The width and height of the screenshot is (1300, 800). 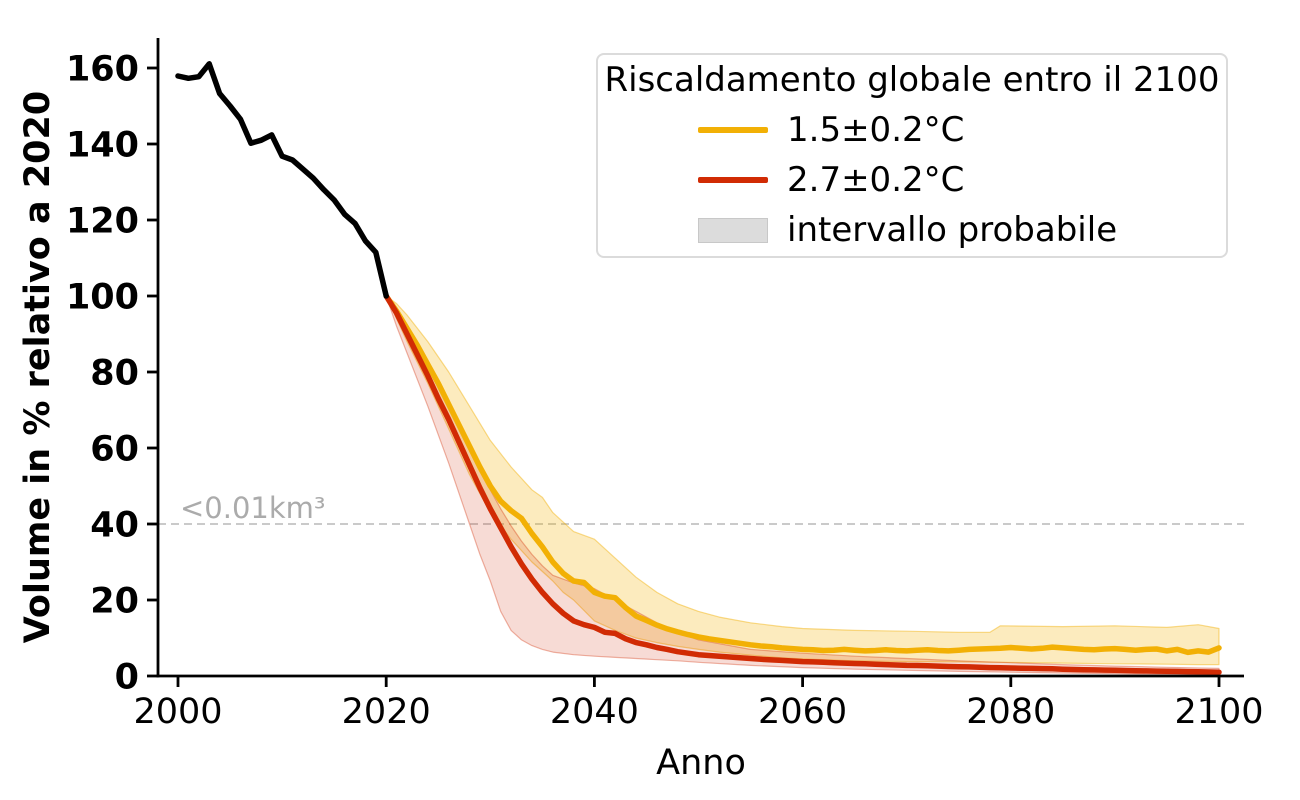 What do you see at coordinates (733, 230) in the screenshot?
I see `legend-swatch-likely-range-patch` at bounding box center [733, 230].